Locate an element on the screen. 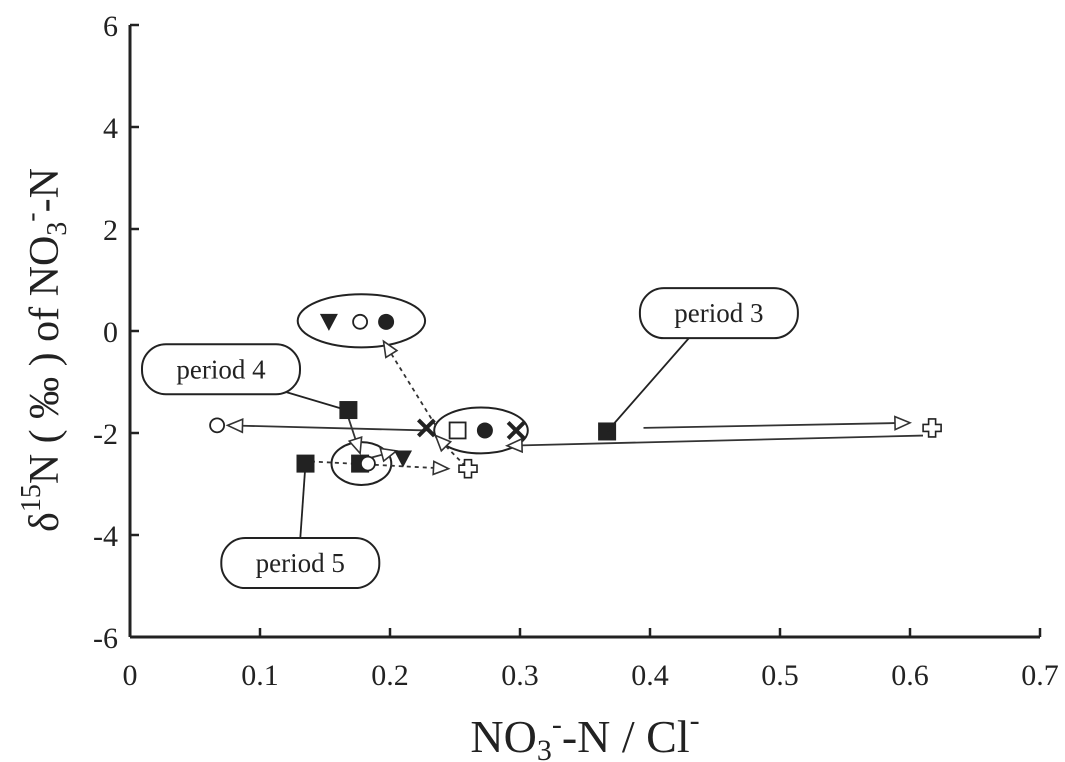 The image size is (1065, 762). y-title-sup: 15 is located at coordinates (31, 498).